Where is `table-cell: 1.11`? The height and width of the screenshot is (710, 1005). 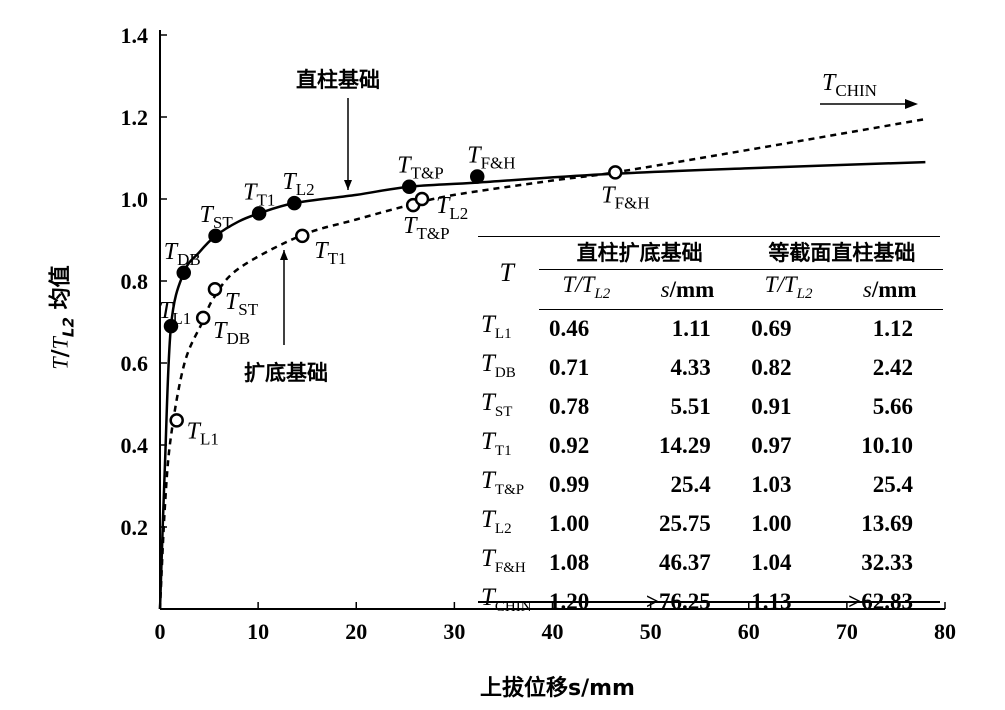
table-cell: 1.11 is located at coordinates (691, 329).